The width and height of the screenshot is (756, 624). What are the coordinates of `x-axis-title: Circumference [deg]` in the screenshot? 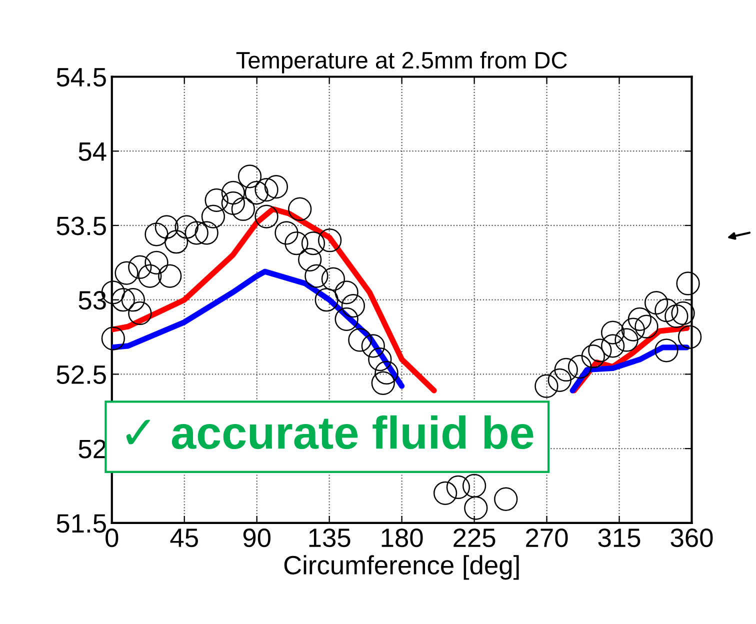 It's located at (401, 567).